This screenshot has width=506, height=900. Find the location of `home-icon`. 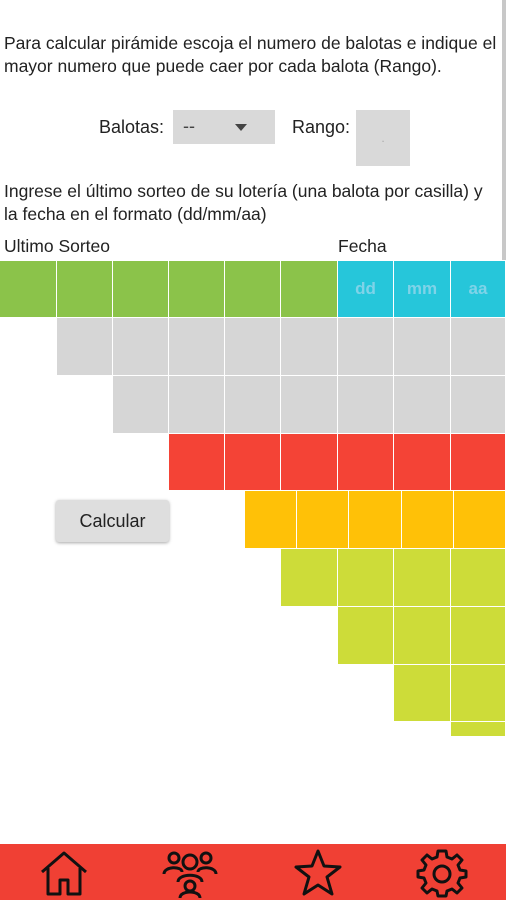

home-icon is located at coordinates (64, 873).